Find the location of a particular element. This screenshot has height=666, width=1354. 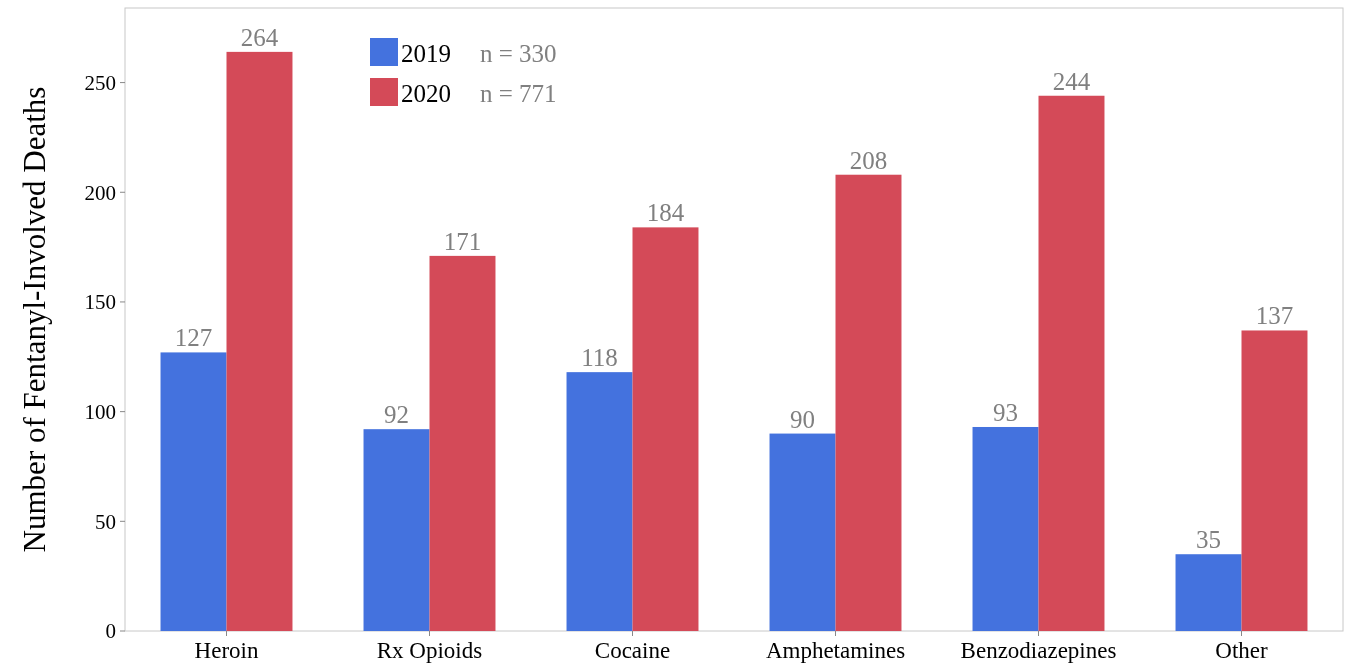

data-label: 127 is located at coordinates (193, 338).